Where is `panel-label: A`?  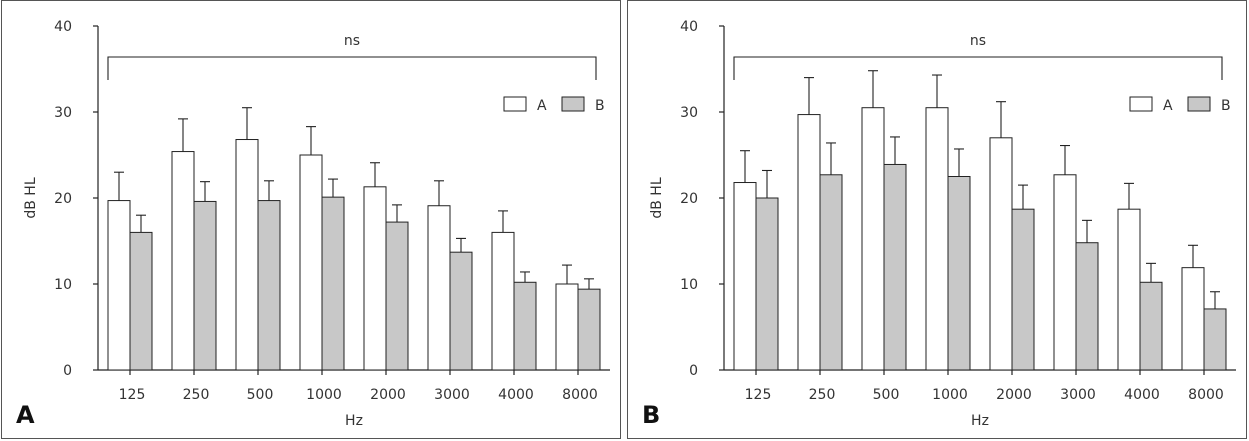 panel-label: A is located at coordinates (25, 415).